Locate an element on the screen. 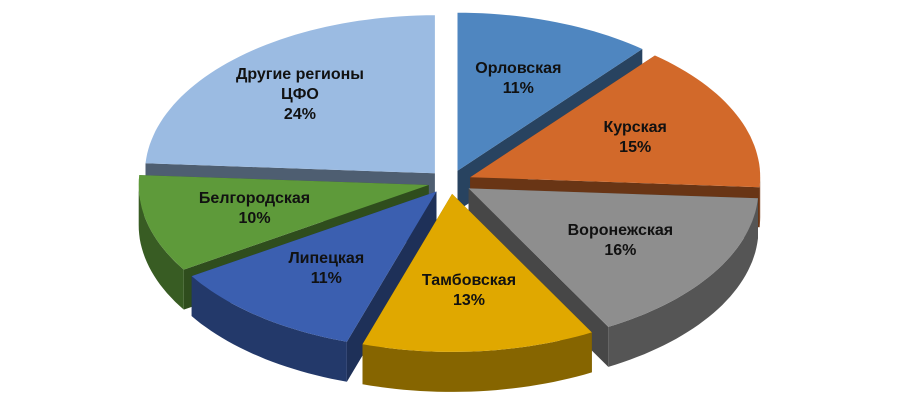 The width and height of the screenshot is (903, 405). data-label: Липецкая 11% is located at coordinates (326, 269).